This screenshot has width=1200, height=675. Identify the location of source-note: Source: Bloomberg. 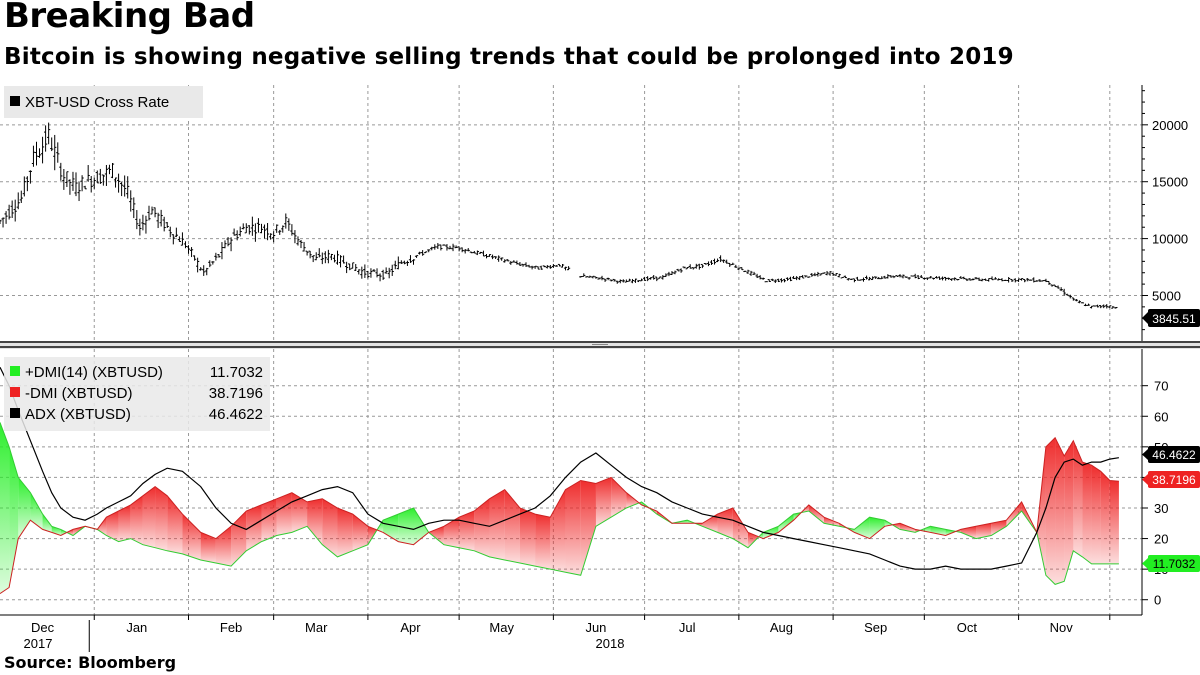
(90, 662).